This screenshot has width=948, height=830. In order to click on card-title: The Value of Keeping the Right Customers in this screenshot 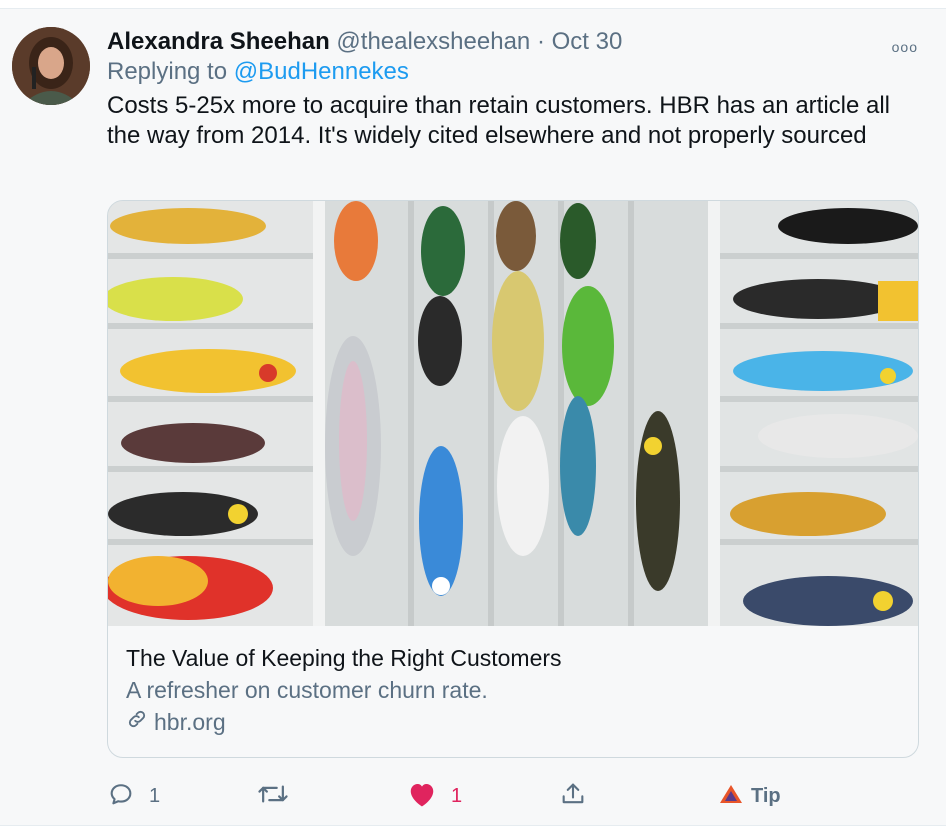, I will do `click(344, 658)`.